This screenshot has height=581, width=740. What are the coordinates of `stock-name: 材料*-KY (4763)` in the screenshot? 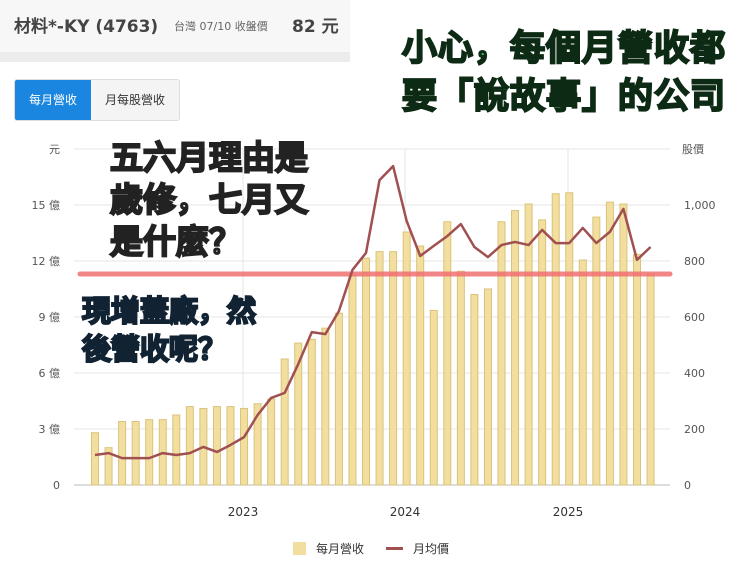 It's located at (86, 27).